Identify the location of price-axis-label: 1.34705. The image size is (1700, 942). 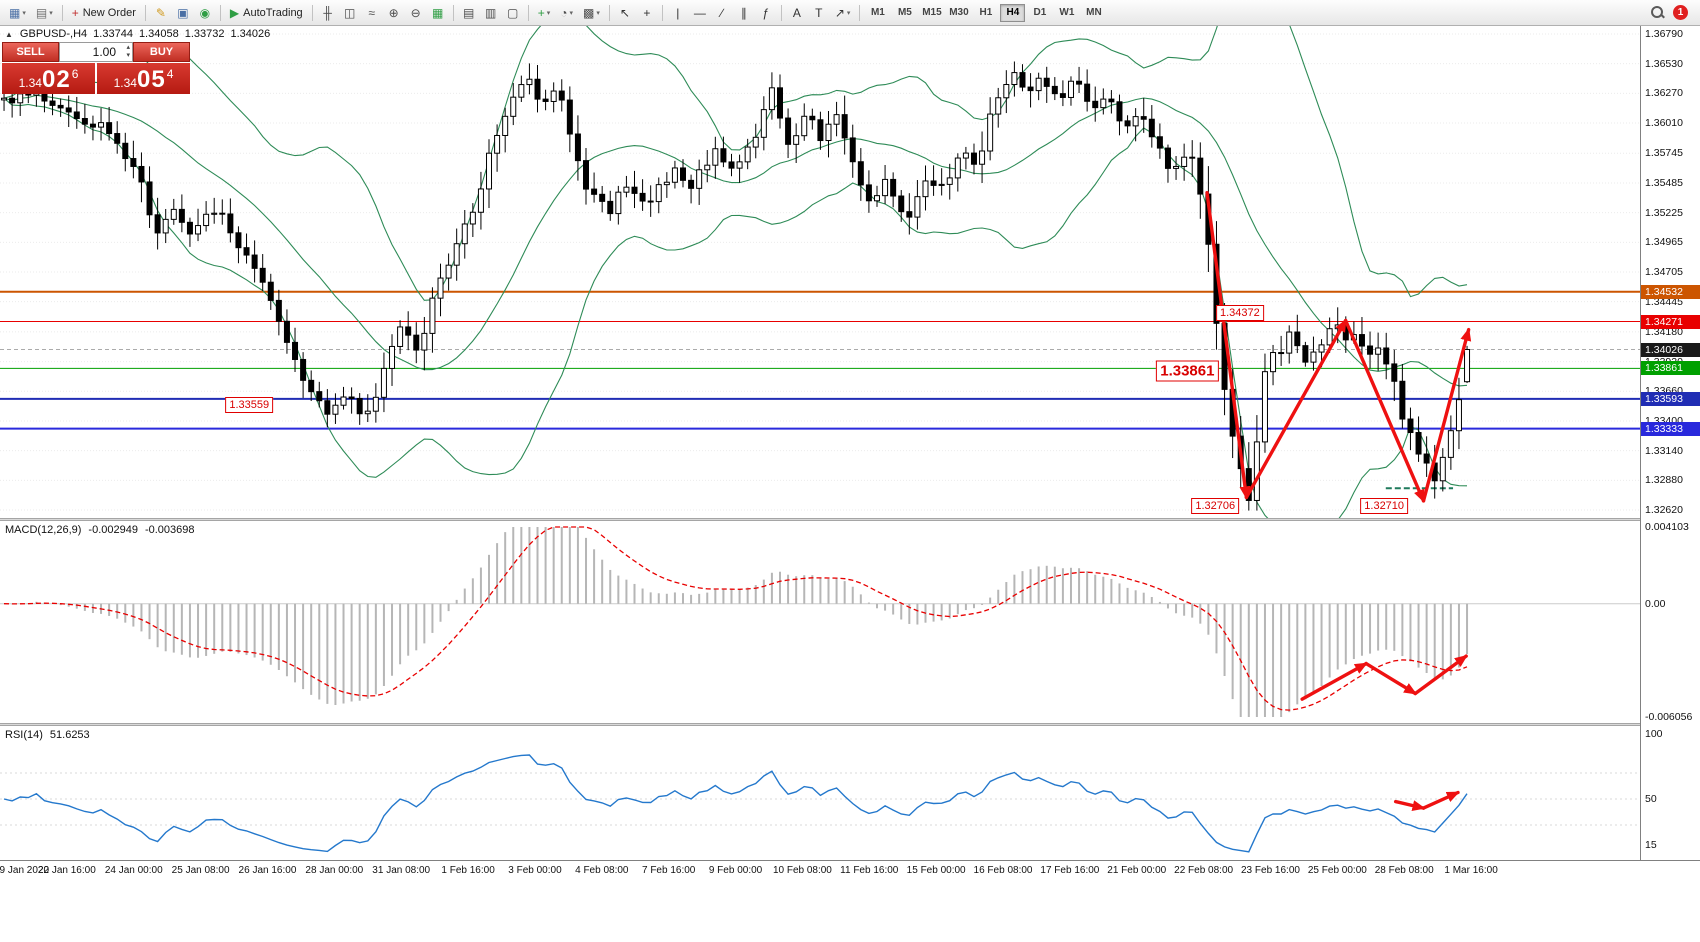
(1664, 272).